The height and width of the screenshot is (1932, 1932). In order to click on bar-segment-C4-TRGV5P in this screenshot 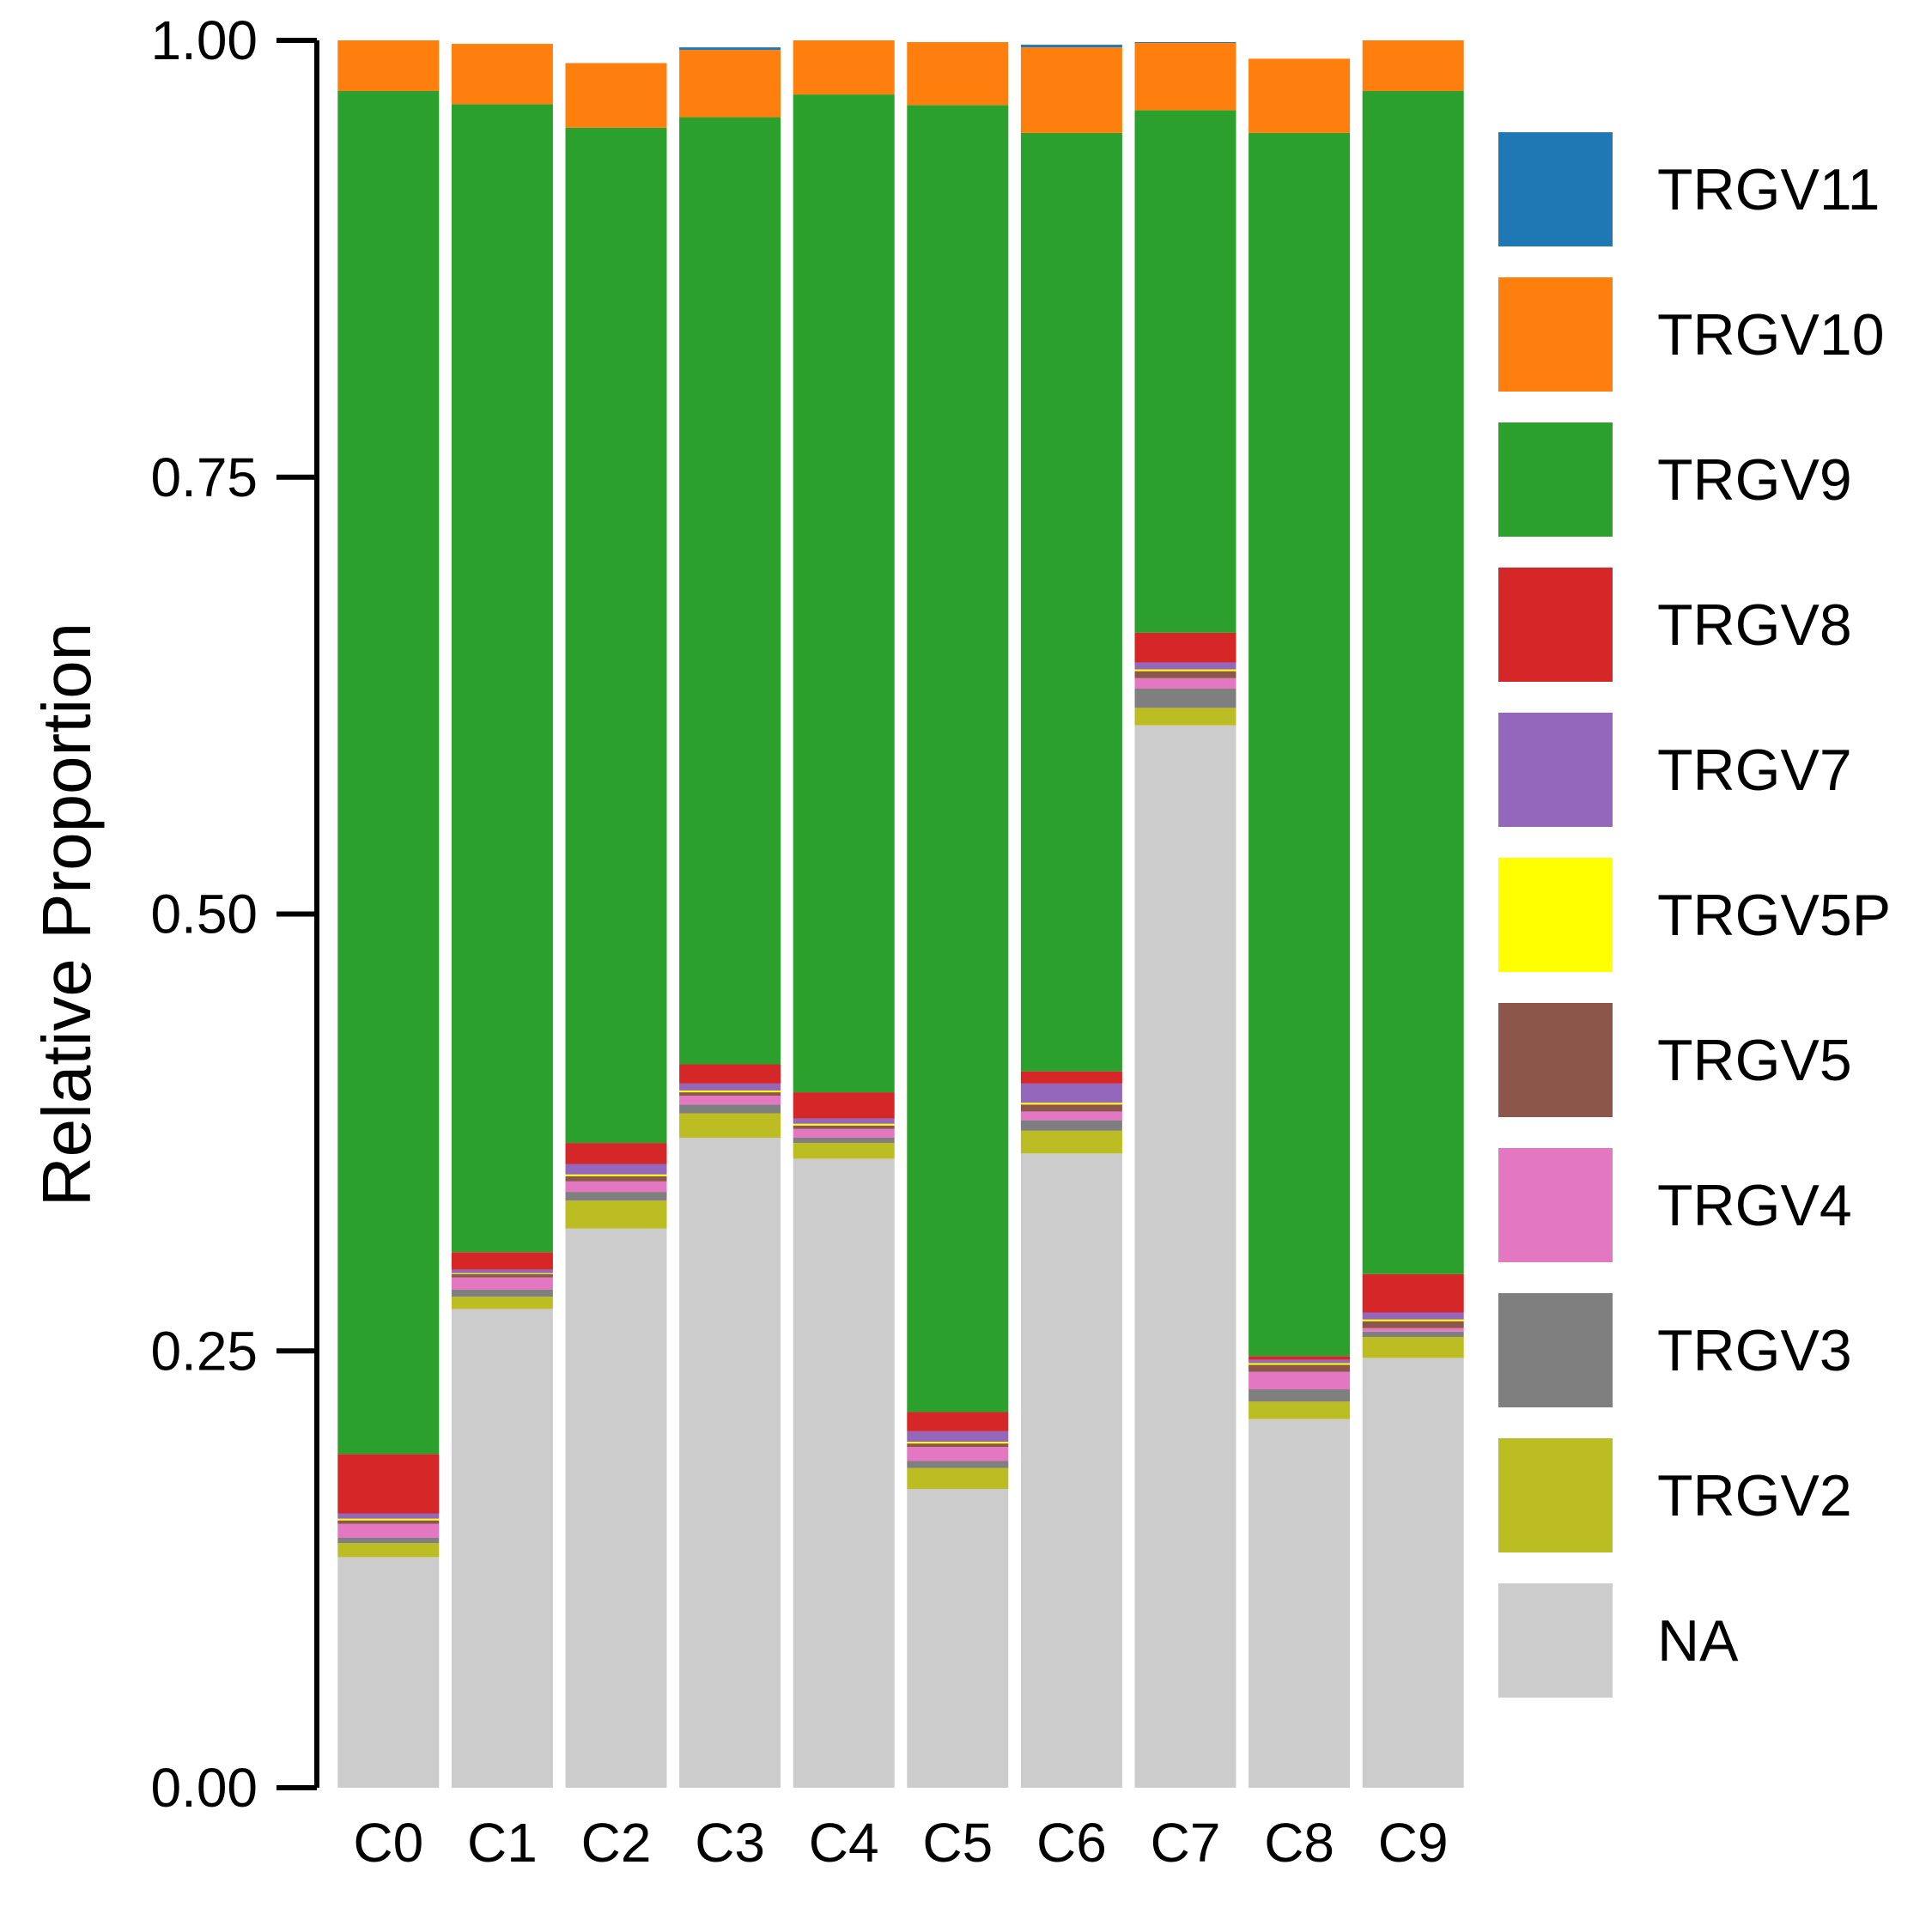, I will do `click(844, 1124)`.